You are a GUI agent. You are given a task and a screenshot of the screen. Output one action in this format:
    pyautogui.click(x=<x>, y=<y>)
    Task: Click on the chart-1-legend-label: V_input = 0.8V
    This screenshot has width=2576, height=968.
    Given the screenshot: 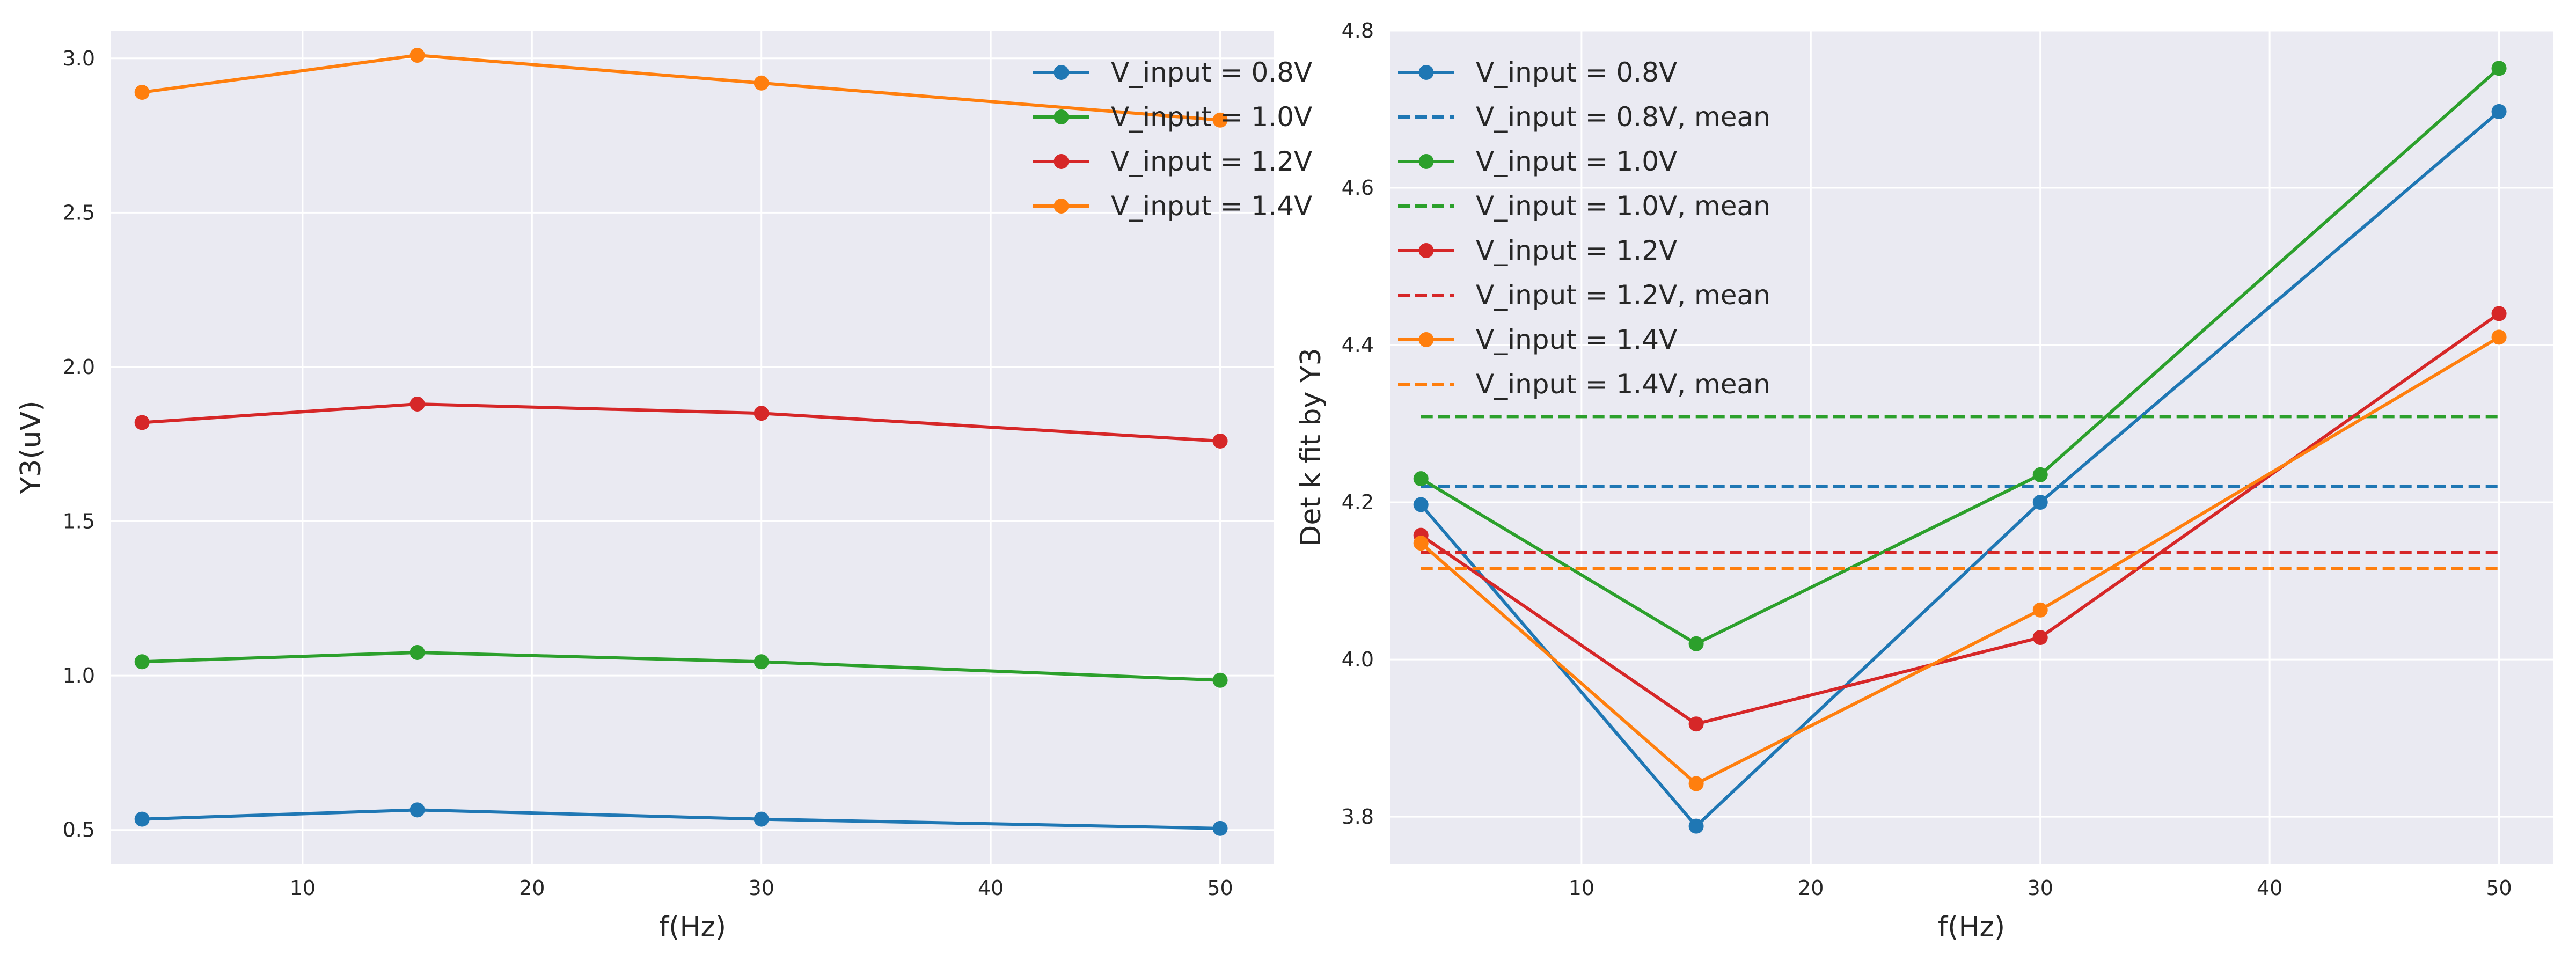 What is the action you would take?
    pyautogui.click(x=1211, y=72)
    